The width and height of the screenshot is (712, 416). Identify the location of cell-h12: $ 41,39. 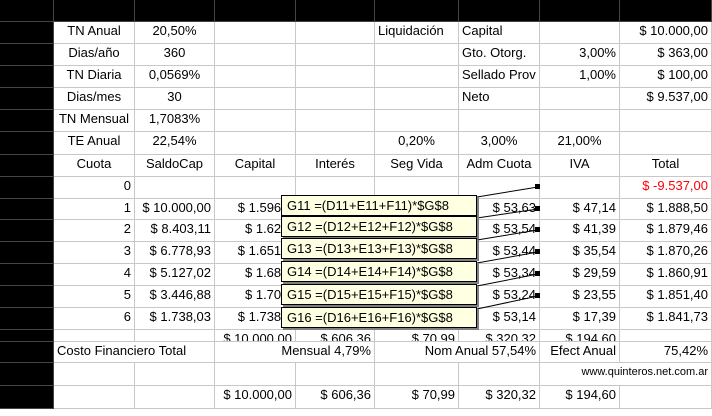
(580, 231).